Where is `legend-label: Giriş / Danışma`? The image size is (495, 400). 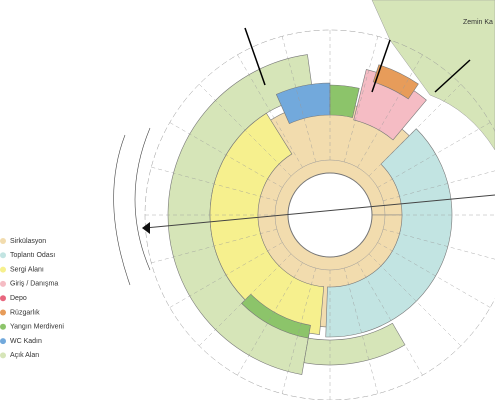
legend-label: Giriş / Danışma is located at coordinates (34, 284).